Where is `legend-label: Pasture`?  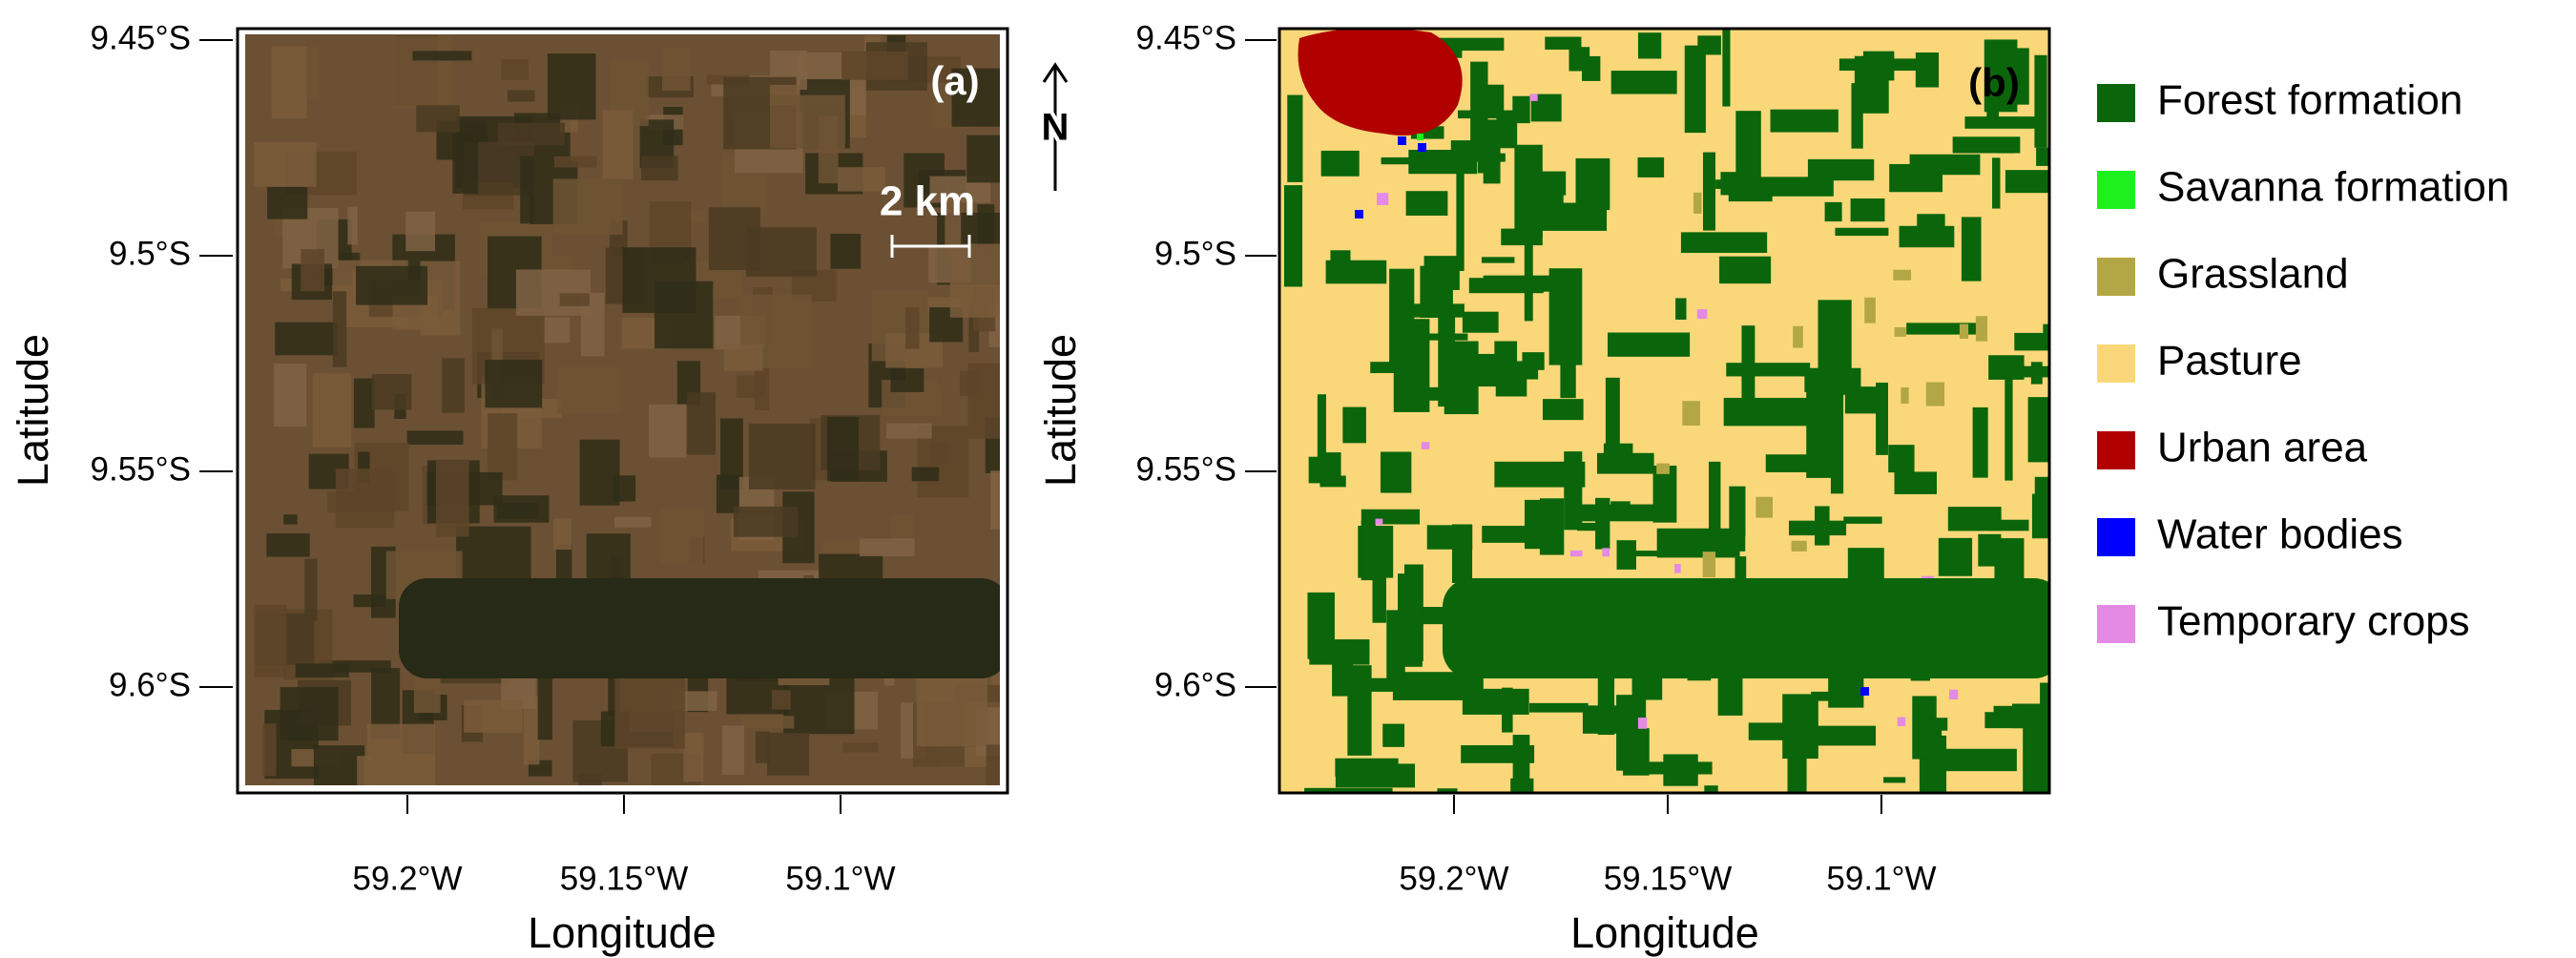 legend-label: Pasture is located at coordinates (2229, 362).